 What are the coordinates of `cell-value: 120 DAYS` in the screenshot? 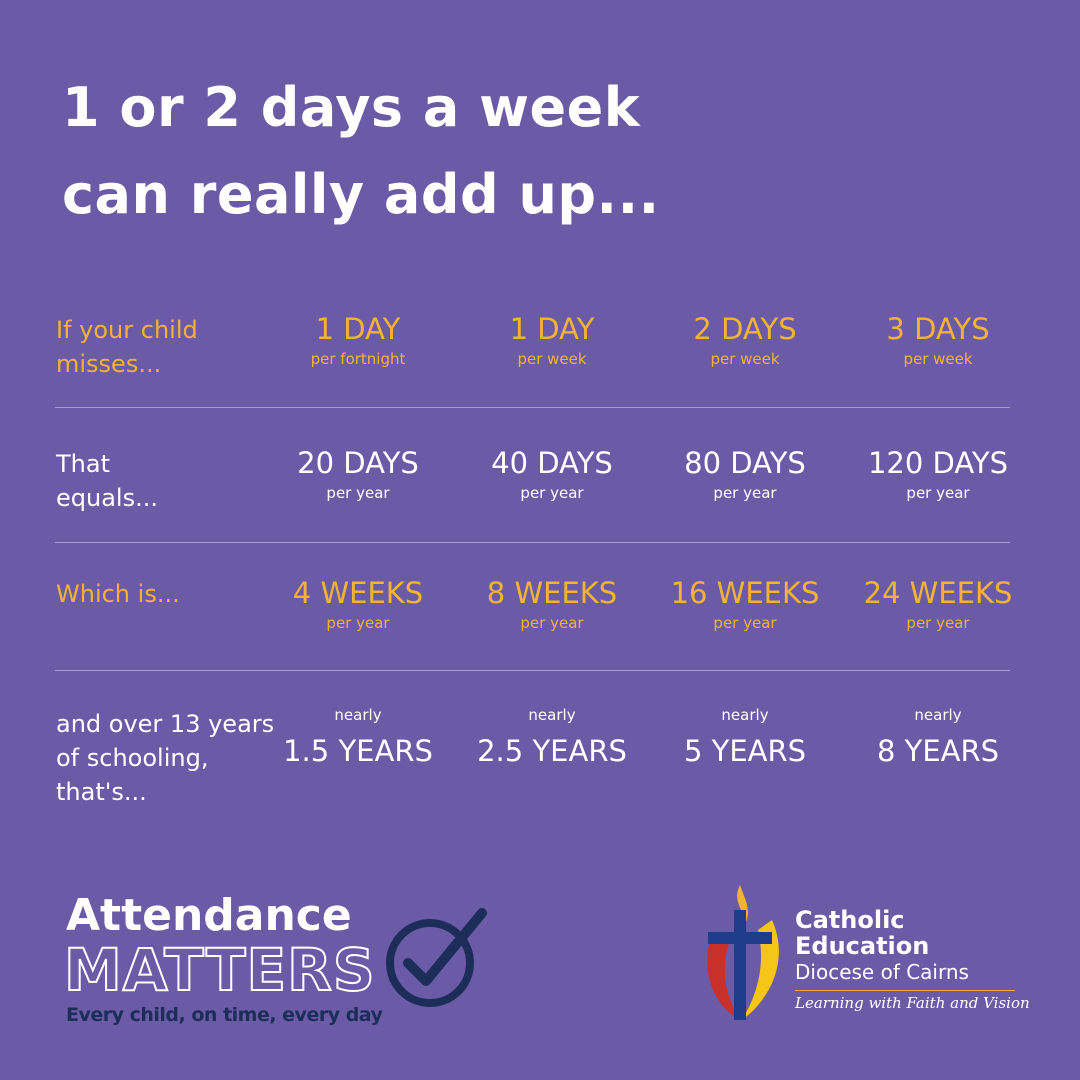 It's located at (938, 463).